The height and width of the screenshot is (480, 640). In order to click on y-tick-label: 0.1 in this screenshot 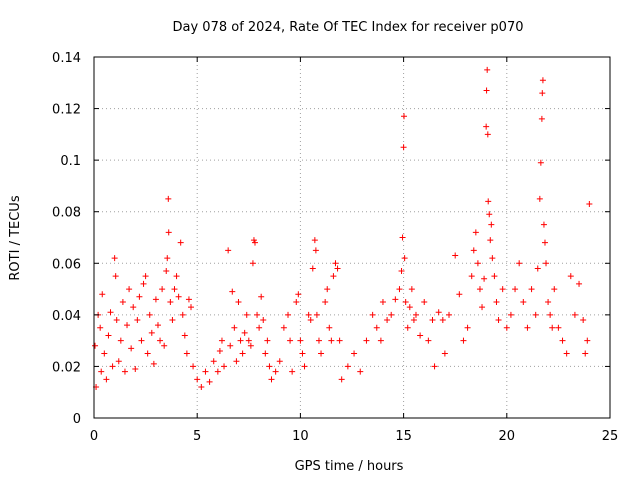, I will do `click(70, 161)`.